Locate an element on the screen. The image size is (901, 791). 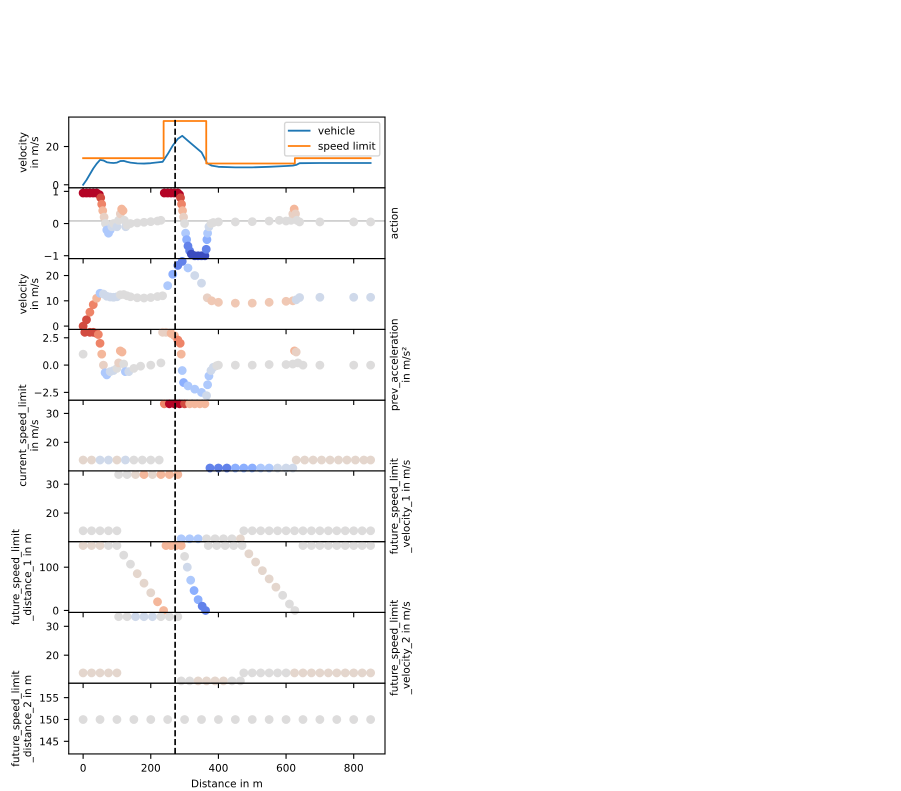
y2-axis-title: prev_acceleration in m/s² is located at coordinates (400, 364).